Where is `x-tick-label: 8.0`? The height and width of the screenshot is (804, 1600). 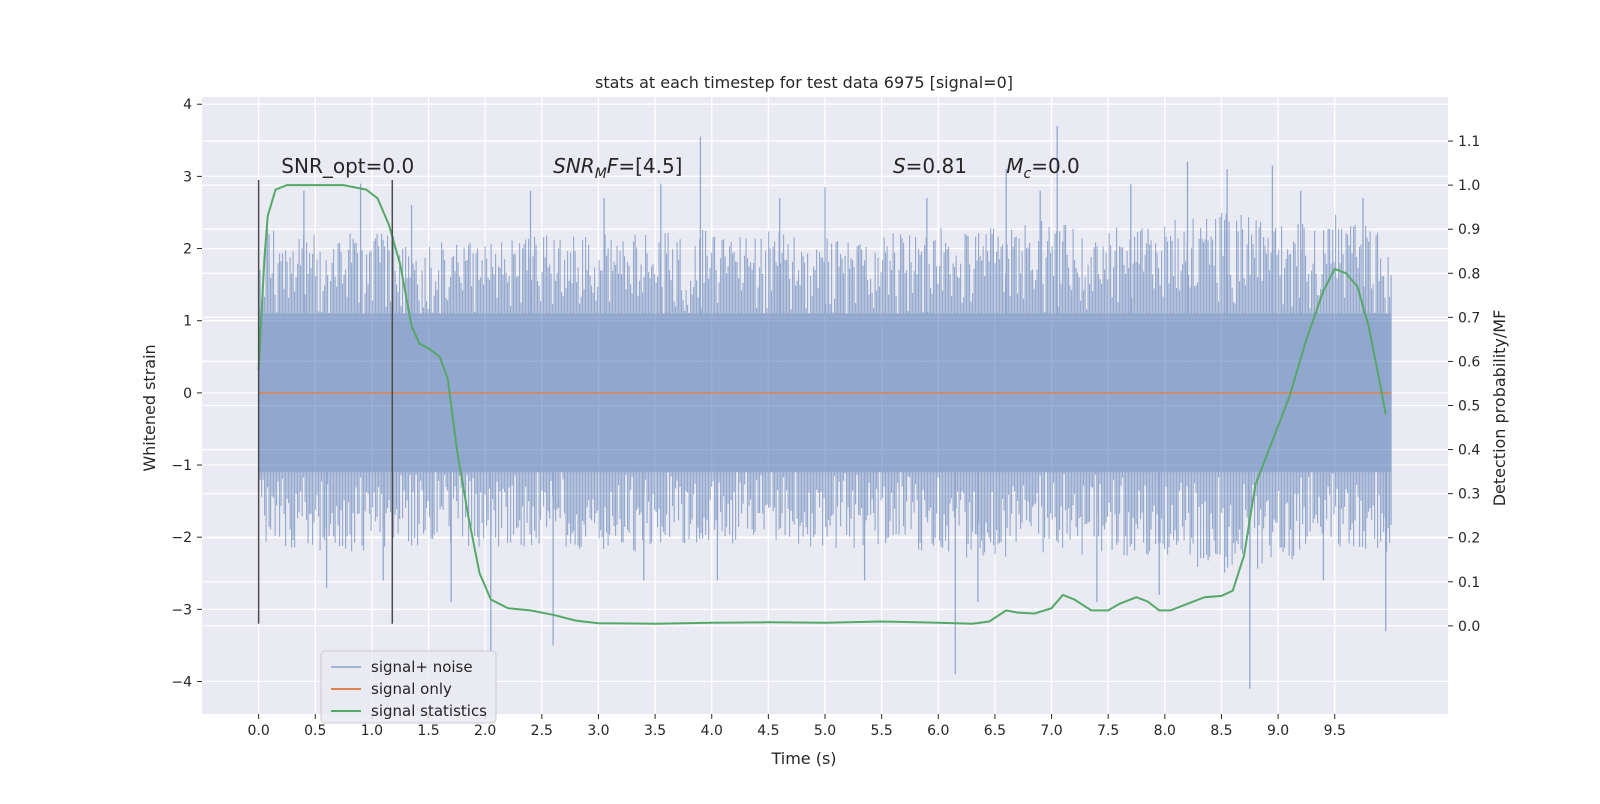 x-tick-label: 8.0 is located at coordinates (1165, 731).